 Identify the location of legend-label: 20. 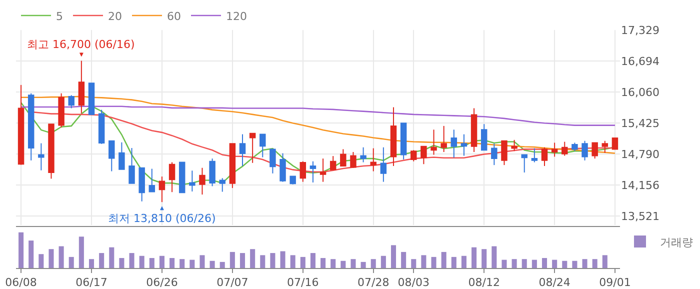
(115, 16).